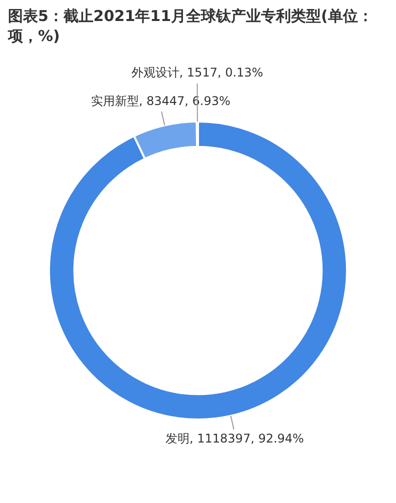  Describe the element at coordinates (160, 101) in the screenshot. I see `slice-label: 实用新型, 83447, 6.93%` at that location.